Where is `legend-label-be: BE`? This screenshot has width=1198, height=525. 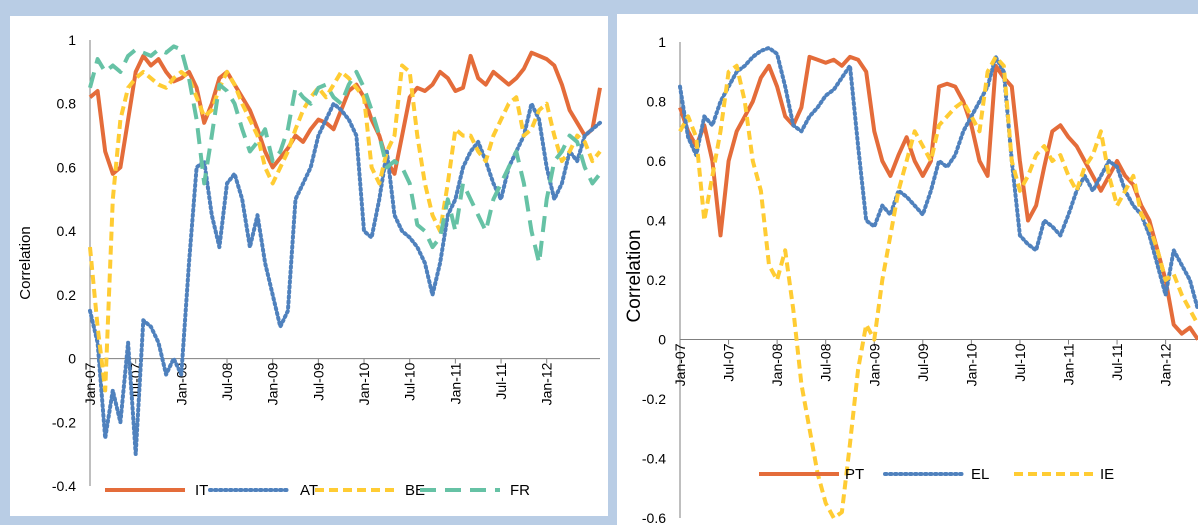 legend-label-be: BE is located at coordinates (415, 490).